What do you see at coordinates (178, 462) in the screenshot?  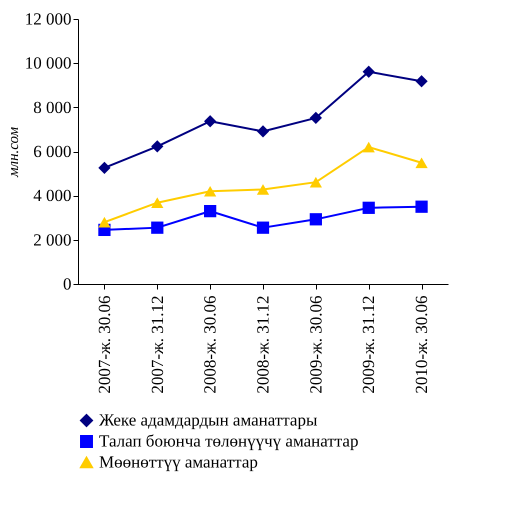 I see `legend-label: Мөөнөттүү аманаттар` at bounding box center [178, 462].